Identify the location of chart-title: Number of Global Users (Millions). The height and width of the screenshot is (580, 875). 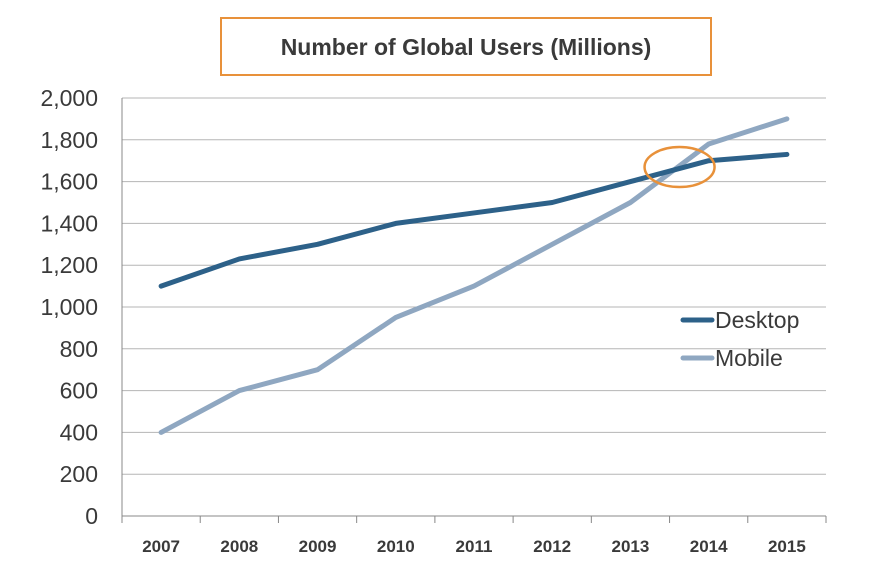
(466, 47).